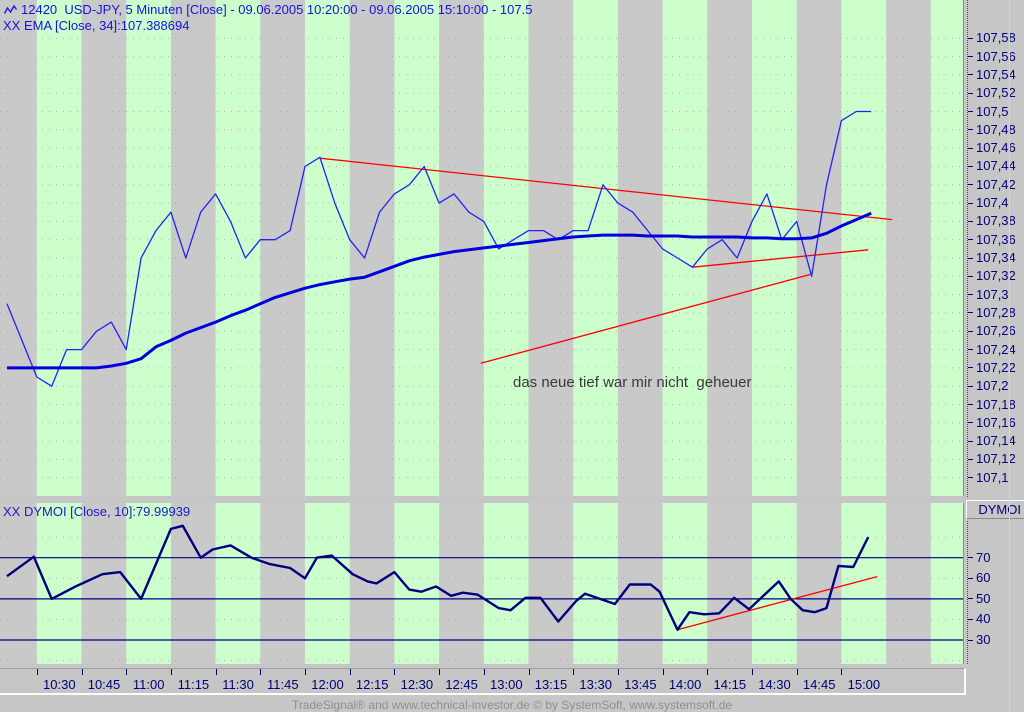 The height and width of the screenshot is (712, 1024). Describe the element at coordinates (995, 509) in the screenshot. I see `dymoi-panel-label: DYMOI` at that location.